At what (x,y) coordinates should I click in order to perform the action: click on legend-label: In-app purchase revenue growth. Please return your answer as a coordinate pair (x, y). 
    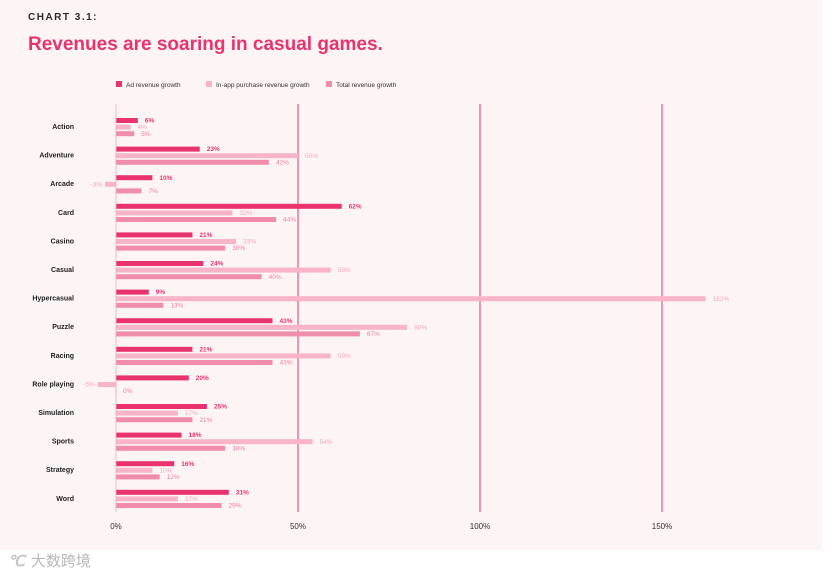
    Looking at the image, I should click on (263, 85).